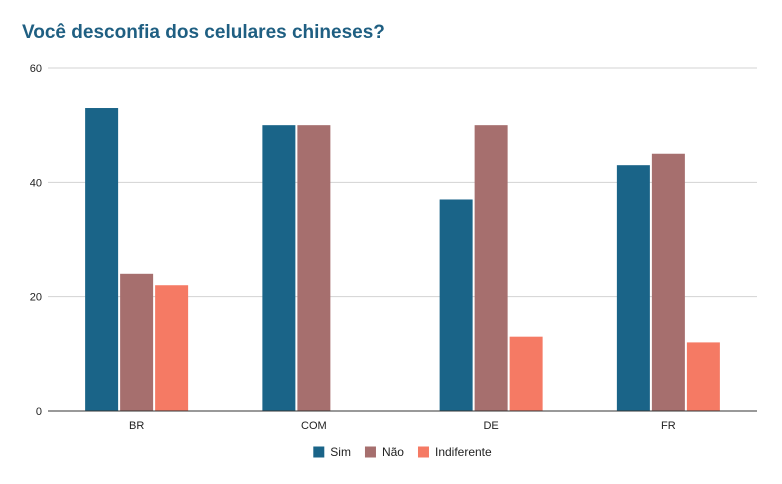 The image size is (782, 484). What do you see at coordinates (370, 452) in the screenshot?
I see `legend-swatch-não` at bounding box center [370, 452].